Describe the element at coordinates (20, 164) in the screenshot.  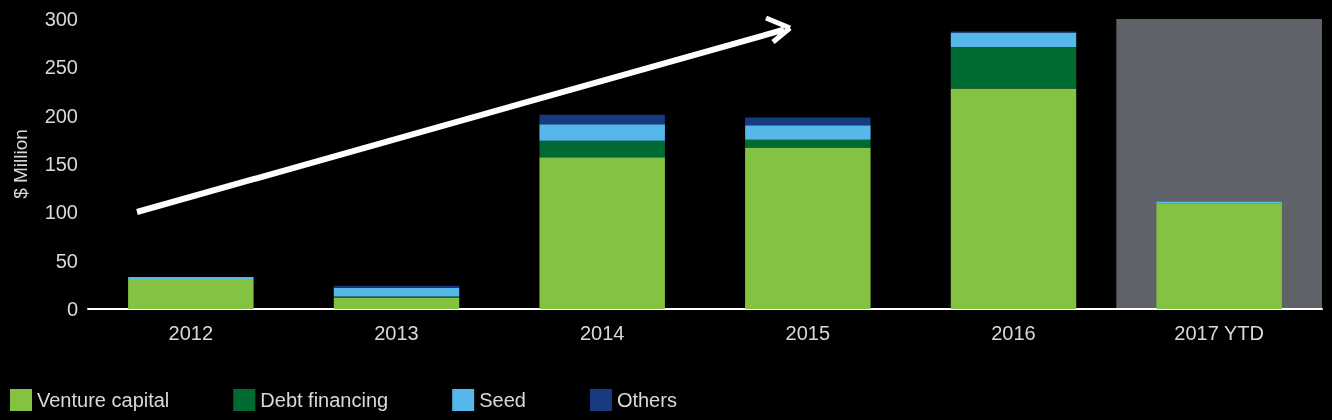
I see `y-axis-title: $ Million` at that location.